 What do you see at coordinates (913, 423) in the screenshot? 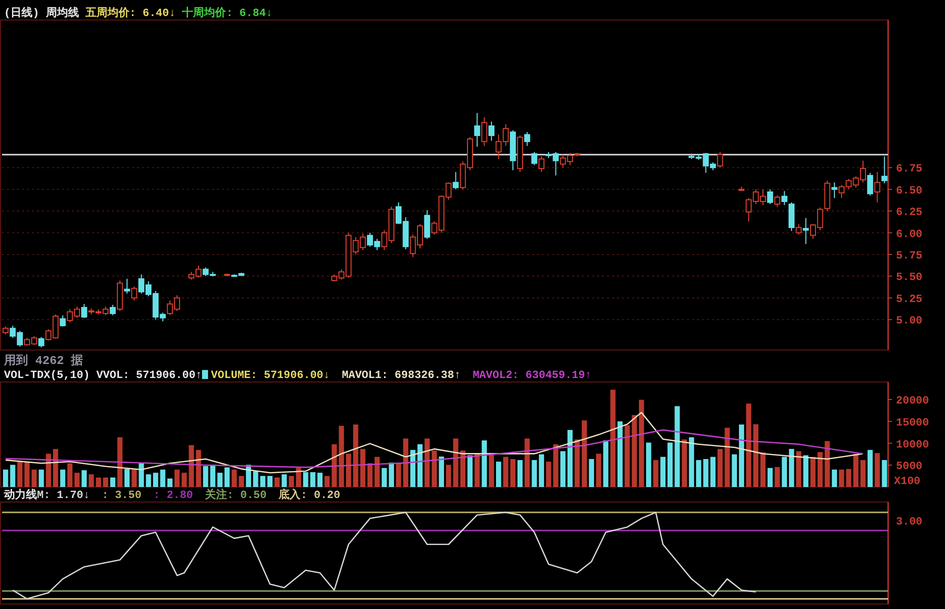
I see `y-tick-label: 15000` at bounding box center [913, 423].